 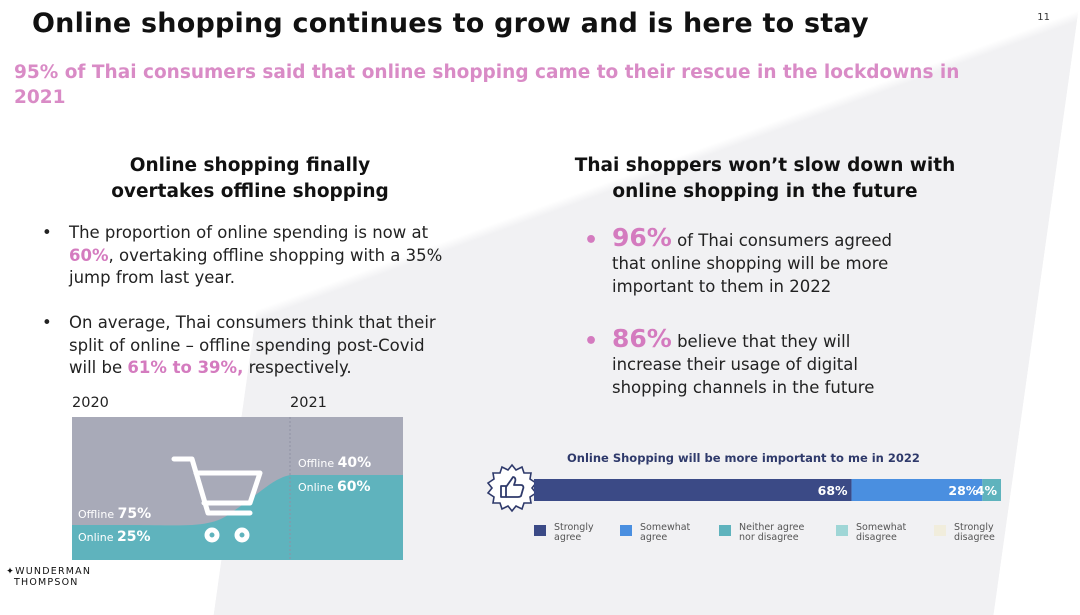 What do you see at coordinates (743, 387) in the screenshot?
I see `stat2-line3: shopping channels in the future` at bounding box center [743, 387].